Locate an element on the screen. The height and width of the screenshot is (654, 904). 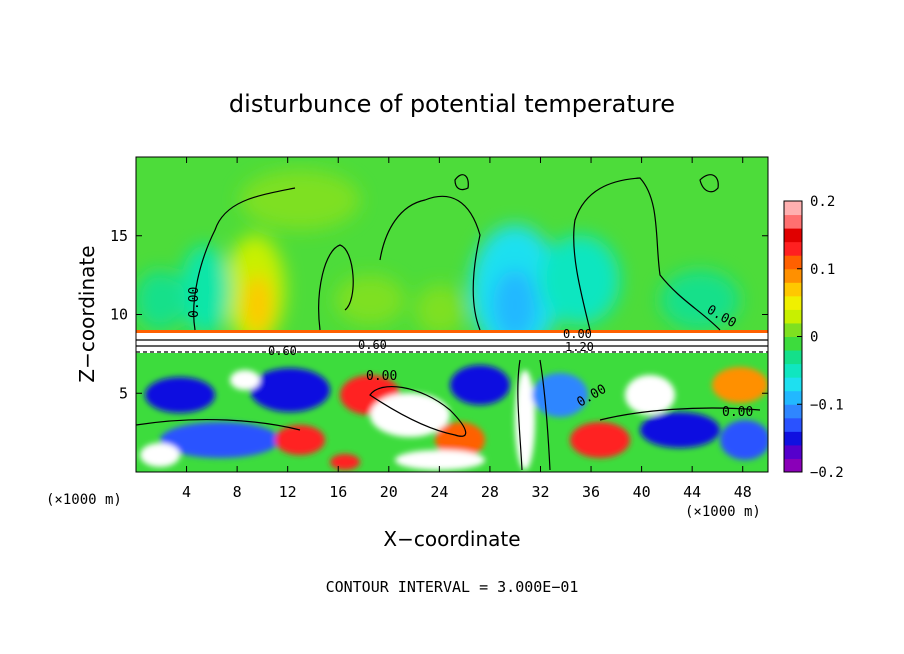
x-tick-label: 48 is located at coordinates (743, 492).